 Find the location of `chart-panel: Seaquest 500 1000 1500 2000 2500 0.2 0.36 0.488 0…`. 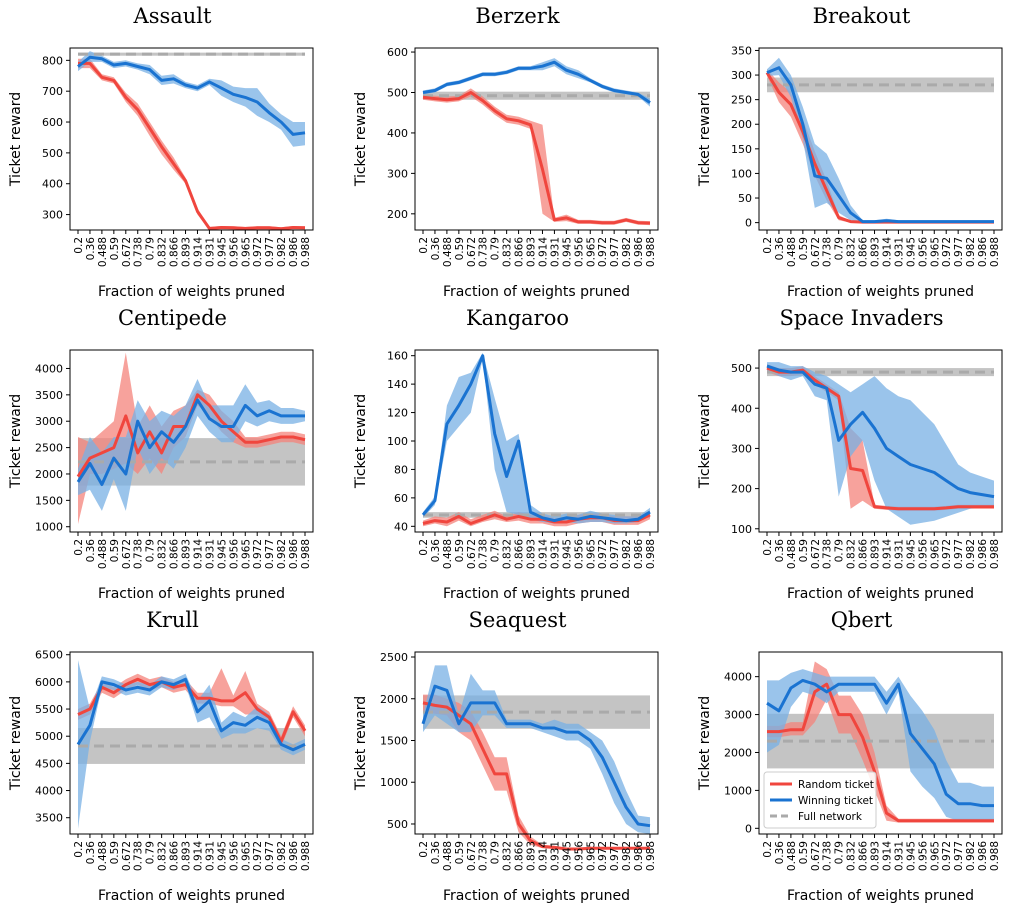

chart-panel: Seaquest 500 1000 1500 2000 2500 0.2 0.36 0.488 0… is located at coordinates (517, 754).